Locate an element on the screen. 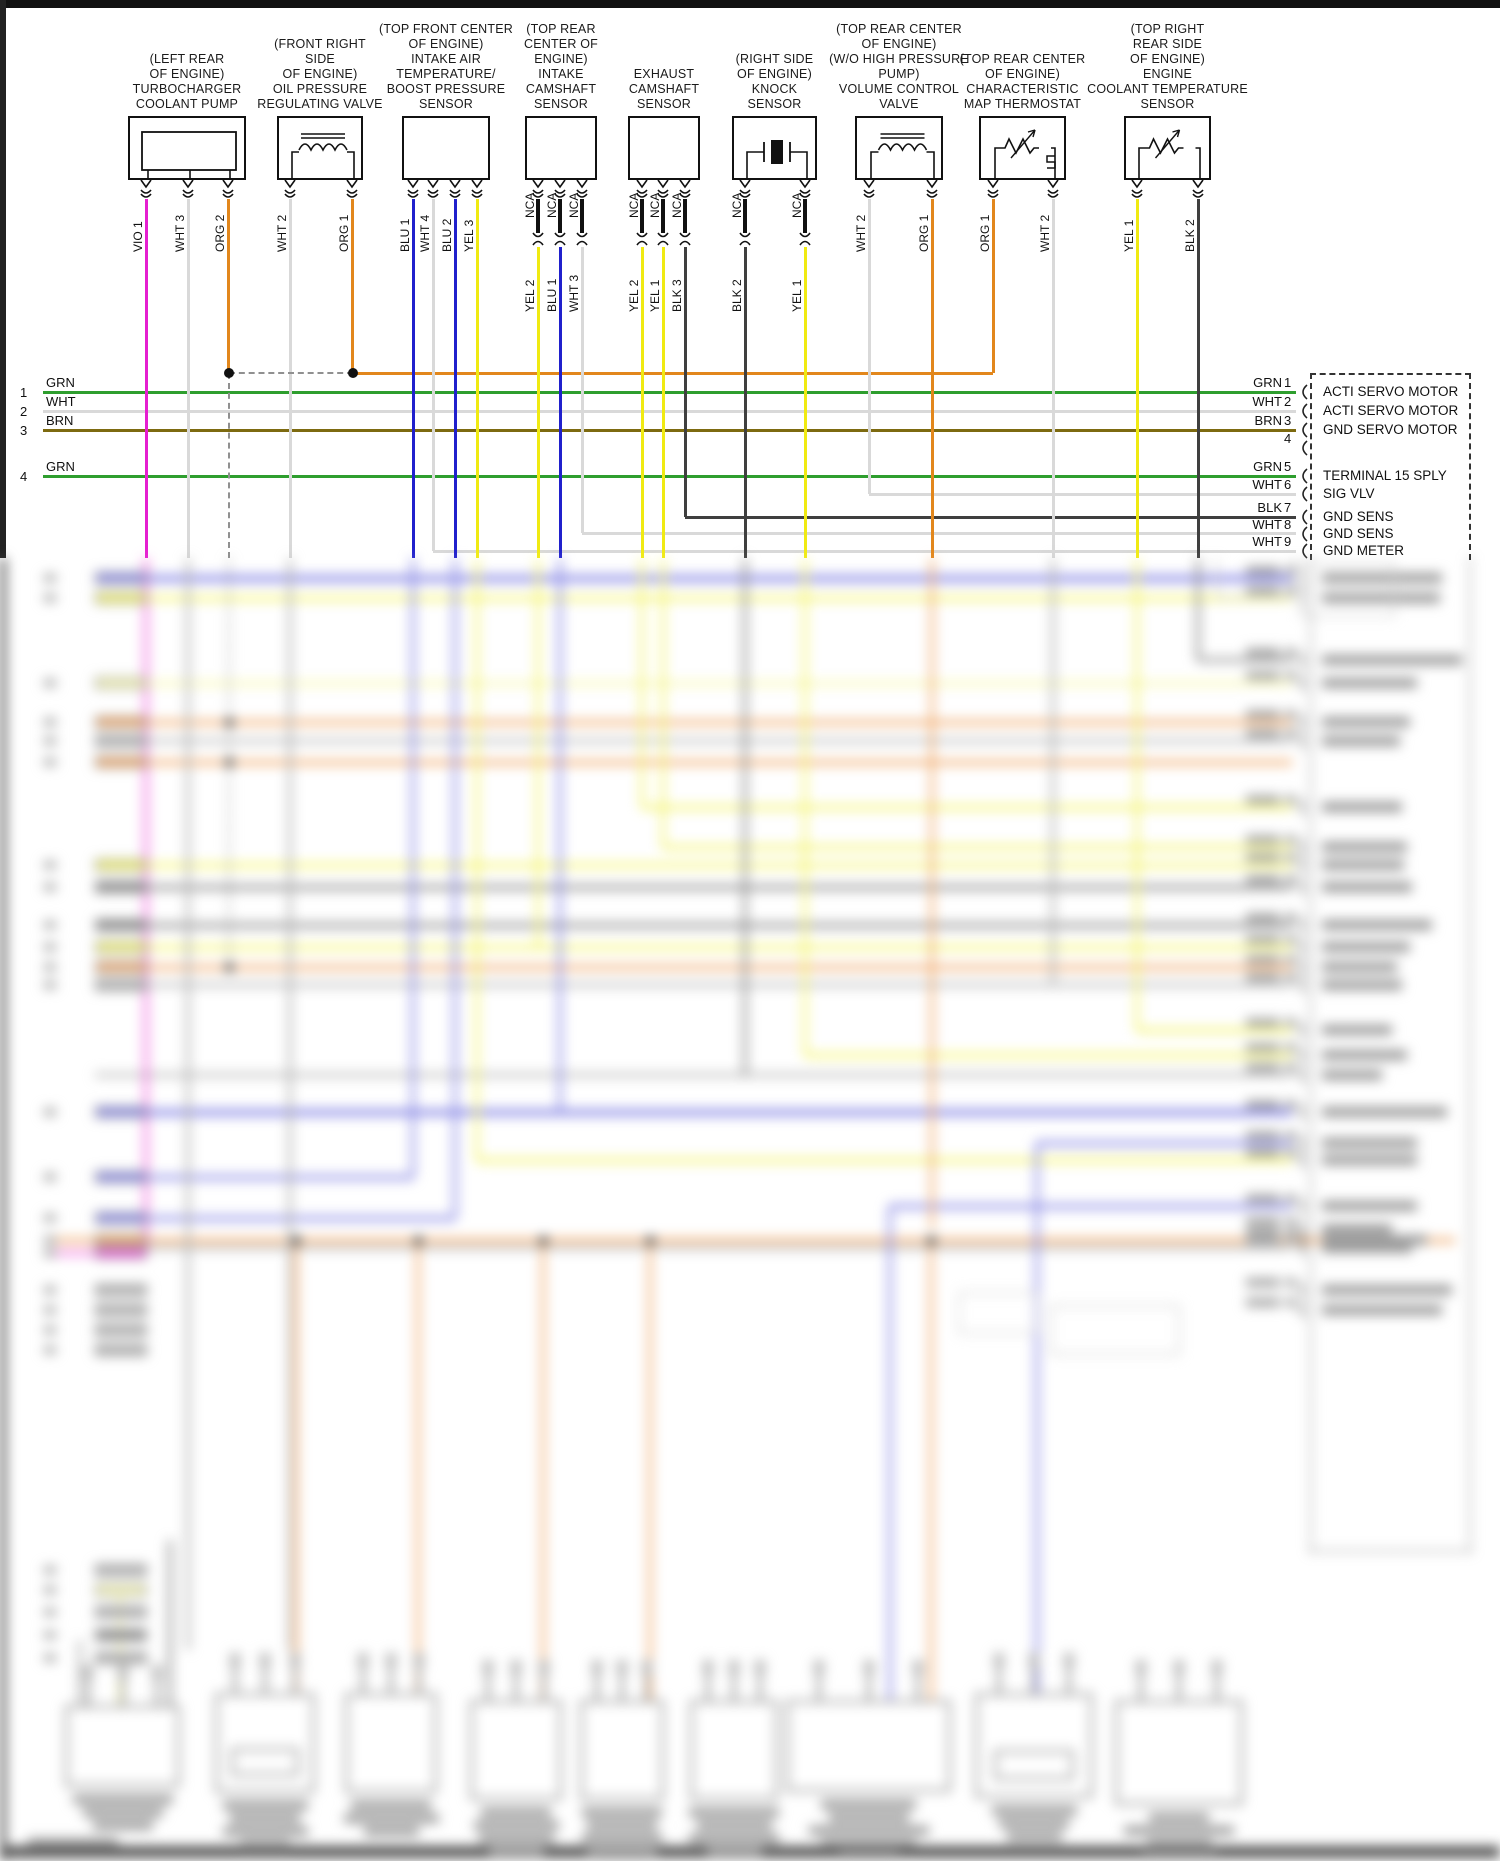 The height and width of the screenshot is (1861, 1500). pin-label: BLK 2 is located at coordinates (737, 295).